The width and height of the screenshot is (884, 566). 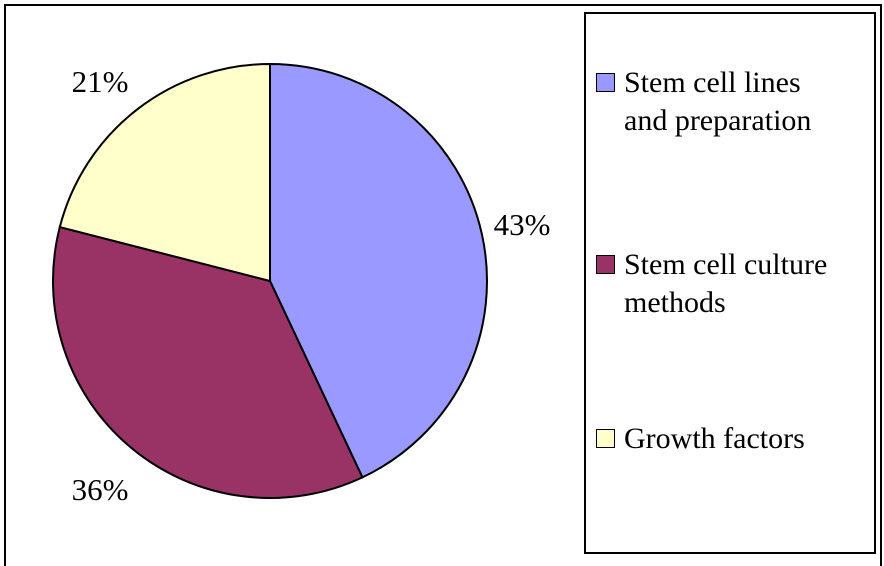 I want to click on legend-item-stem-cell-culture: Stem cell culture methods, so click(x=730, y=284).